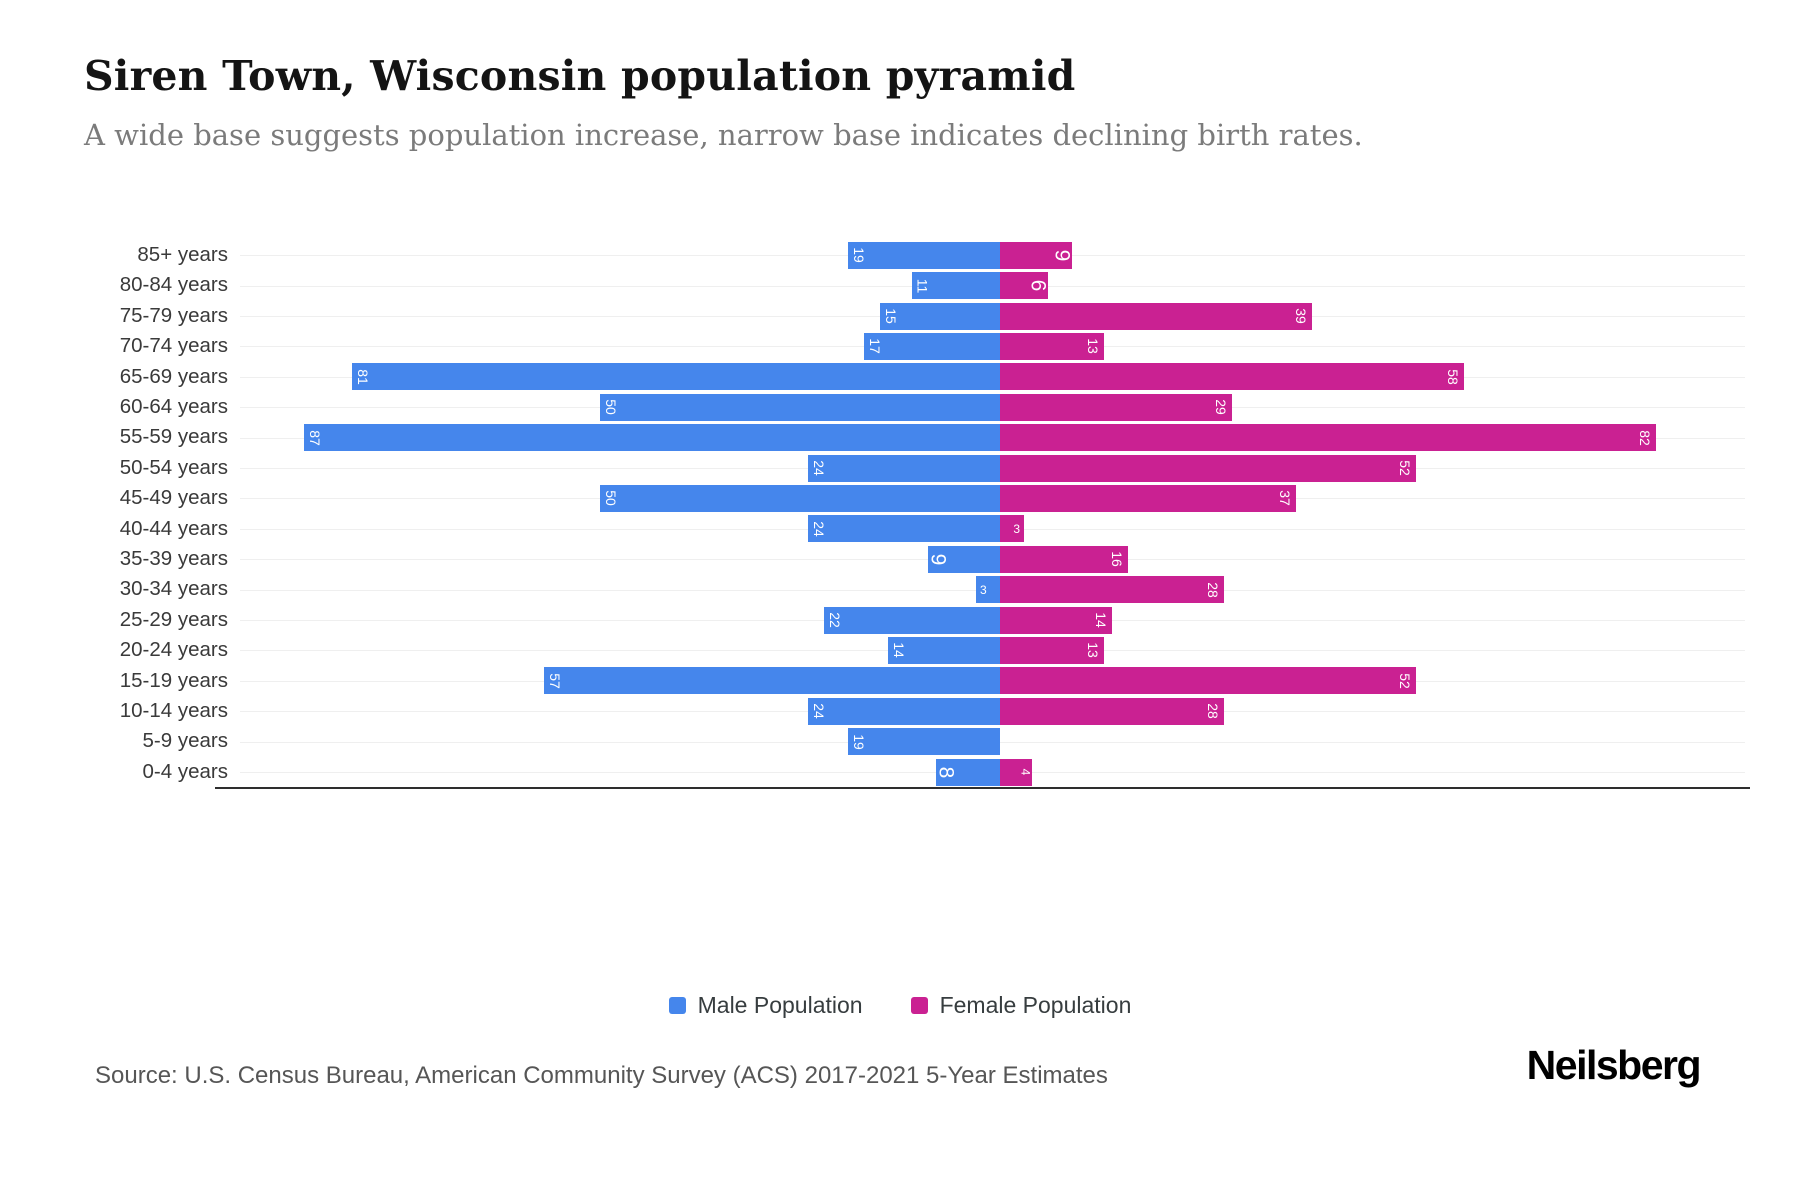  I want to click on legend-female-label: Female Population, so click(1035, 1005).